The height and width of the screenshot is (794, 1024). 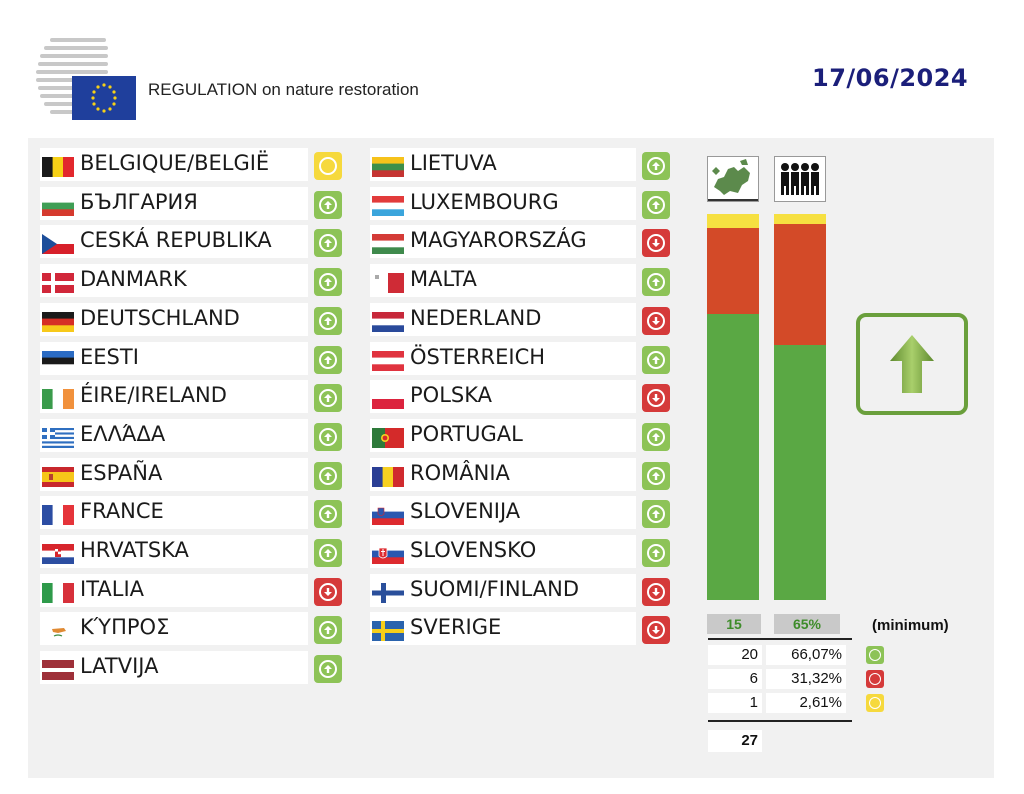 I want to click on flag-cy-icon, so click(x=58, y=631).